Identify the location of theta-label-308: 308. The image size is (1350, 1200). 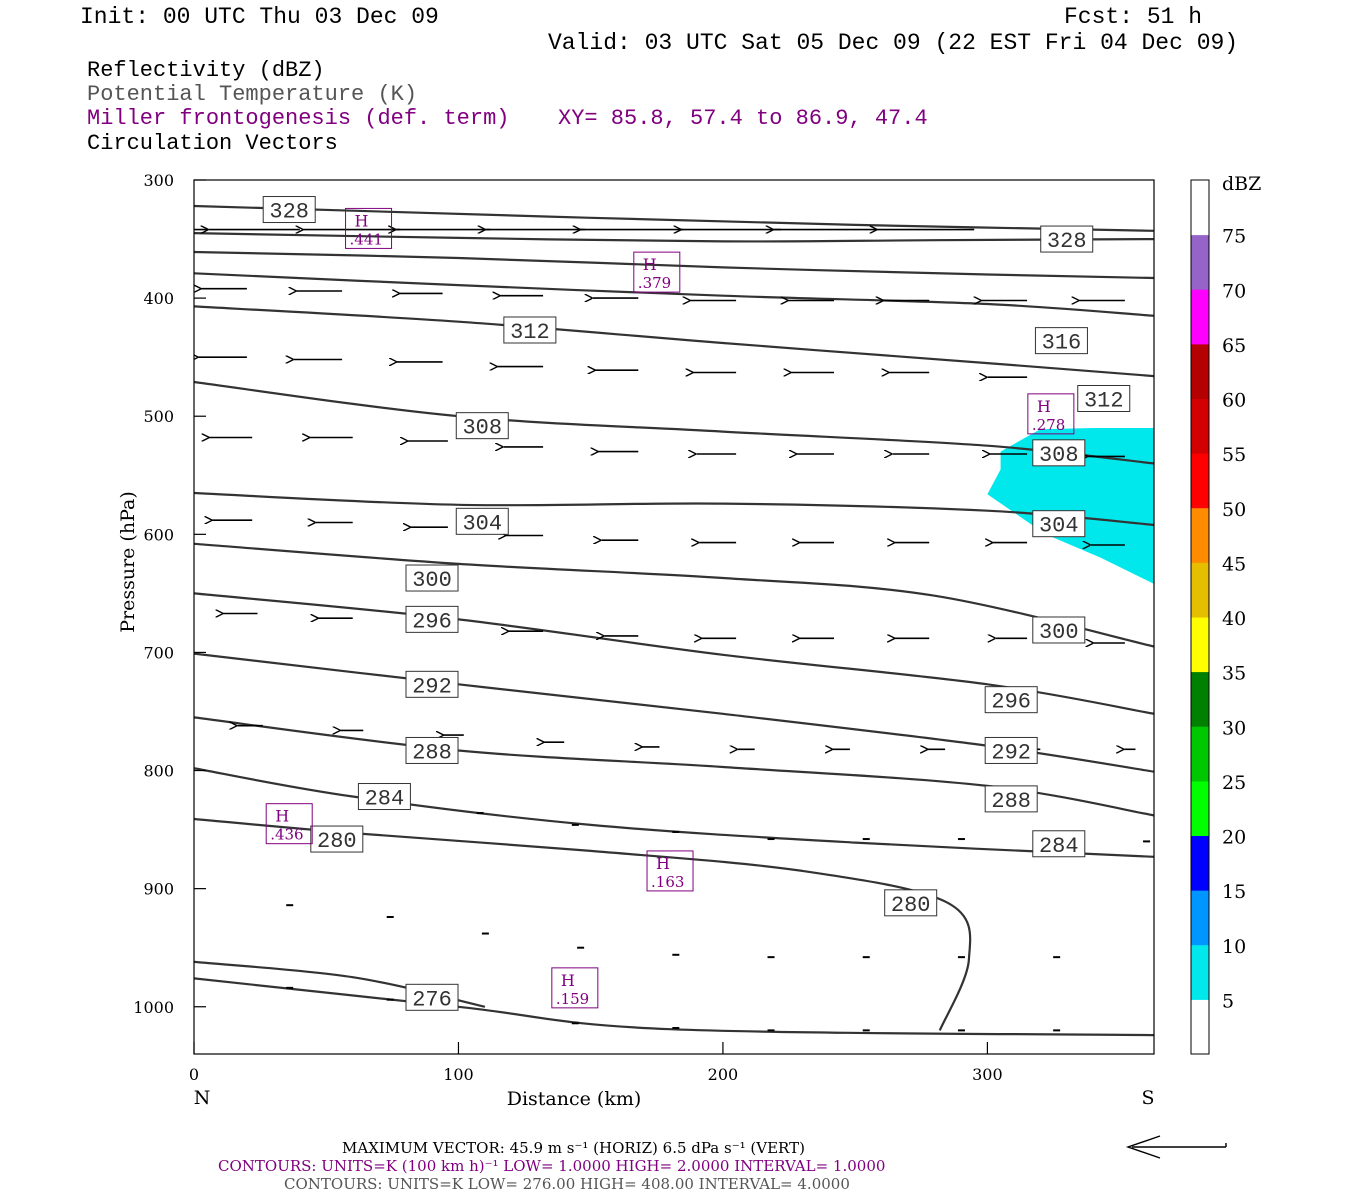
(482, 426).